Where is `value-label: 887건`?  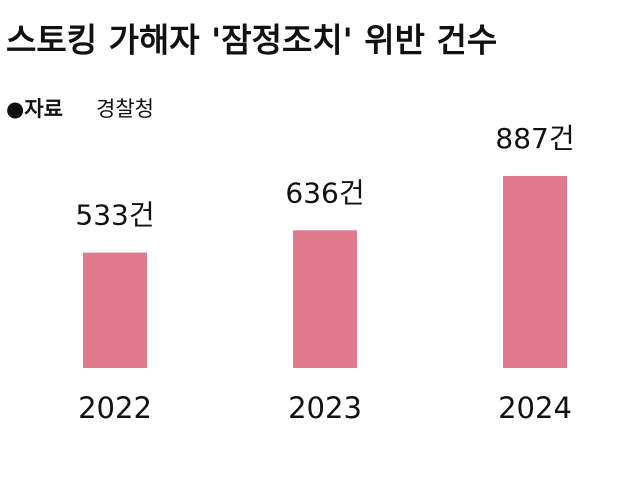 value-label: 887건 is located at coordinates (534, 138).